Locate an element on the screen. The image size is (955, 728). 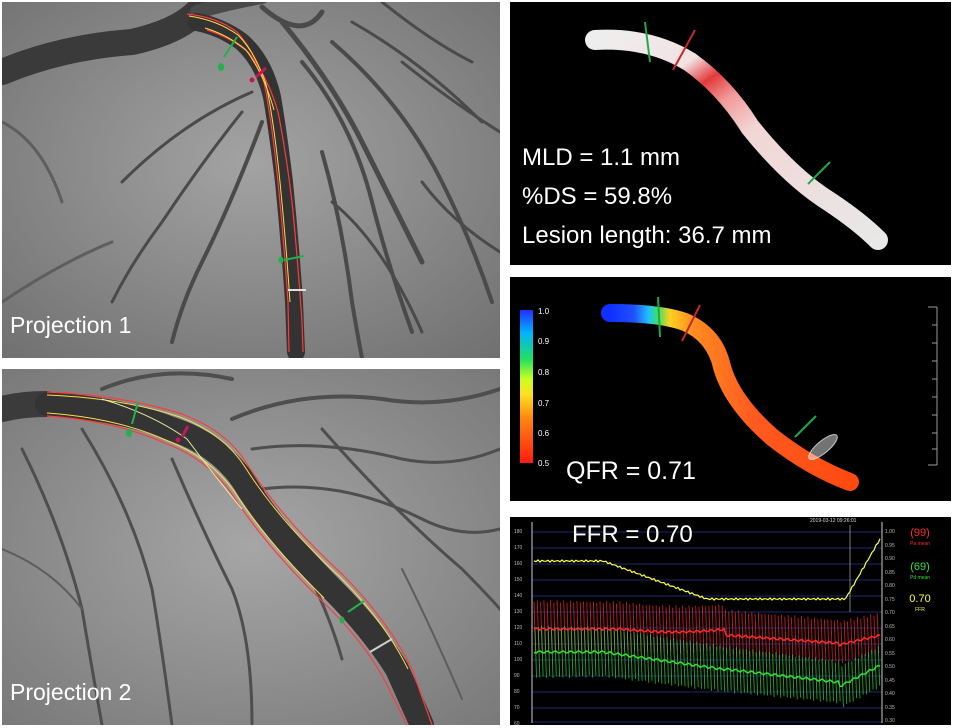
qfr-vessel-model is located at coordinates (729, 393).